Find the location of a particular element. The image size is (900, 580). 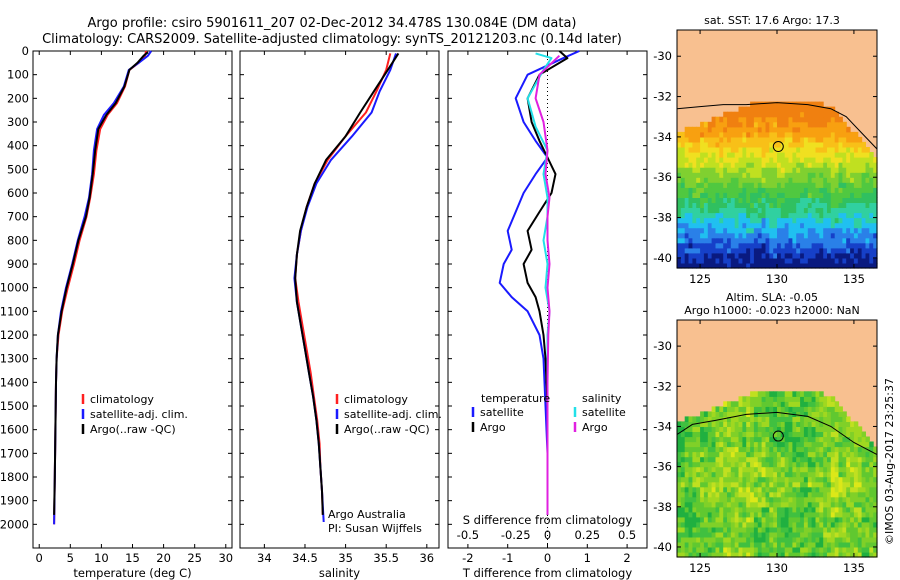

map-x-tick-label: 130 is located at coordinates (777, 568).